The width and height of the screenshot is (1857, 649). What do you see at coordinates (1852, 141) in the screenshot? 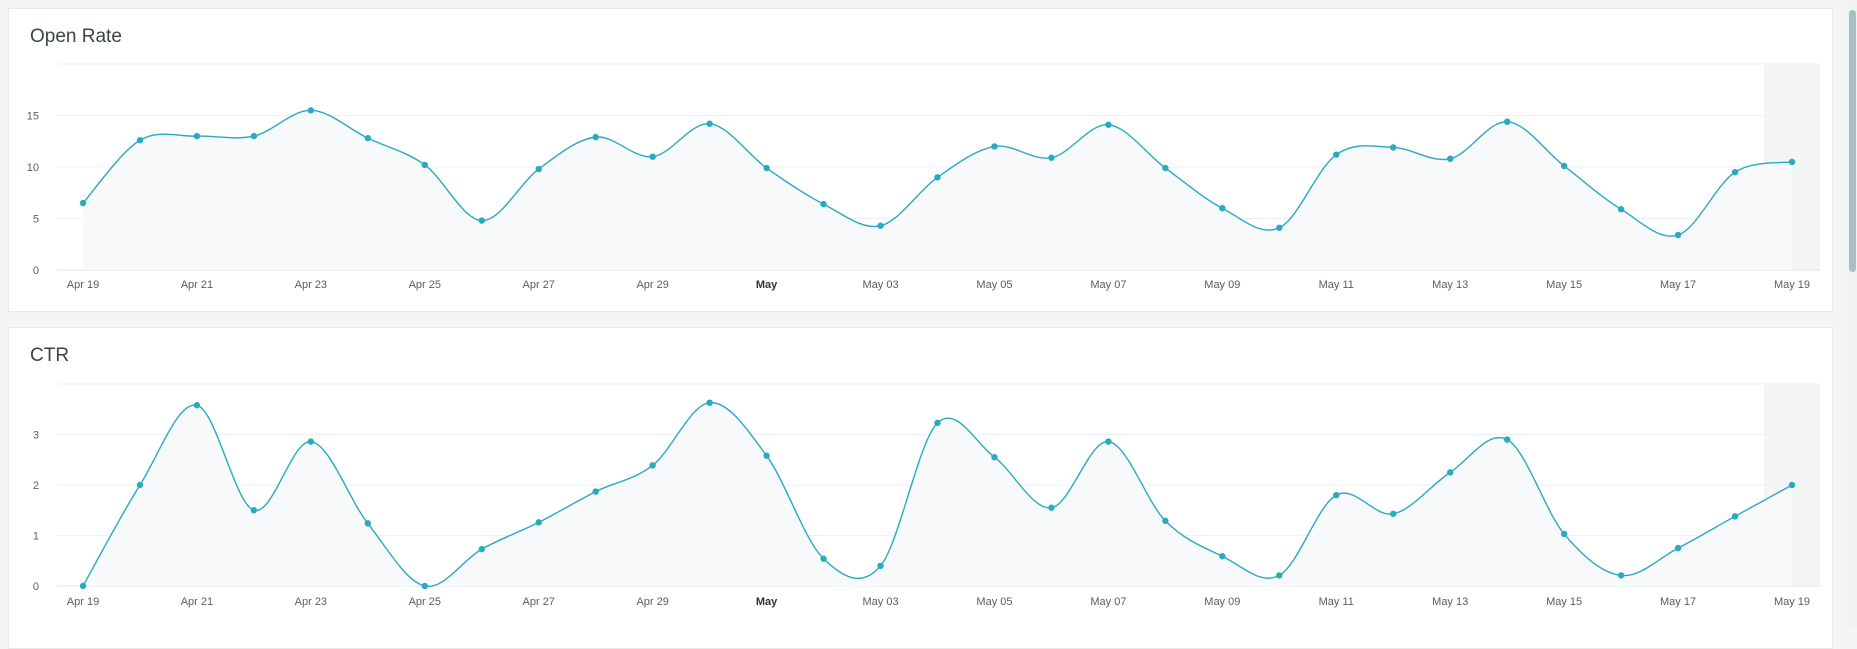
I see `scrollbar-thumb` at bounding box center [1852, 141].